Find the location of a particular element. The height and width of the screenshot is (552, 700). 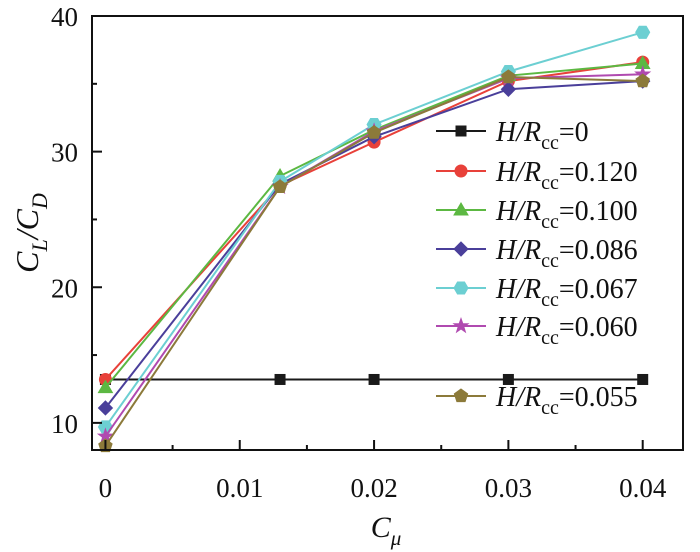

y-tick-label: 30 is located at coordinates (64, 153).